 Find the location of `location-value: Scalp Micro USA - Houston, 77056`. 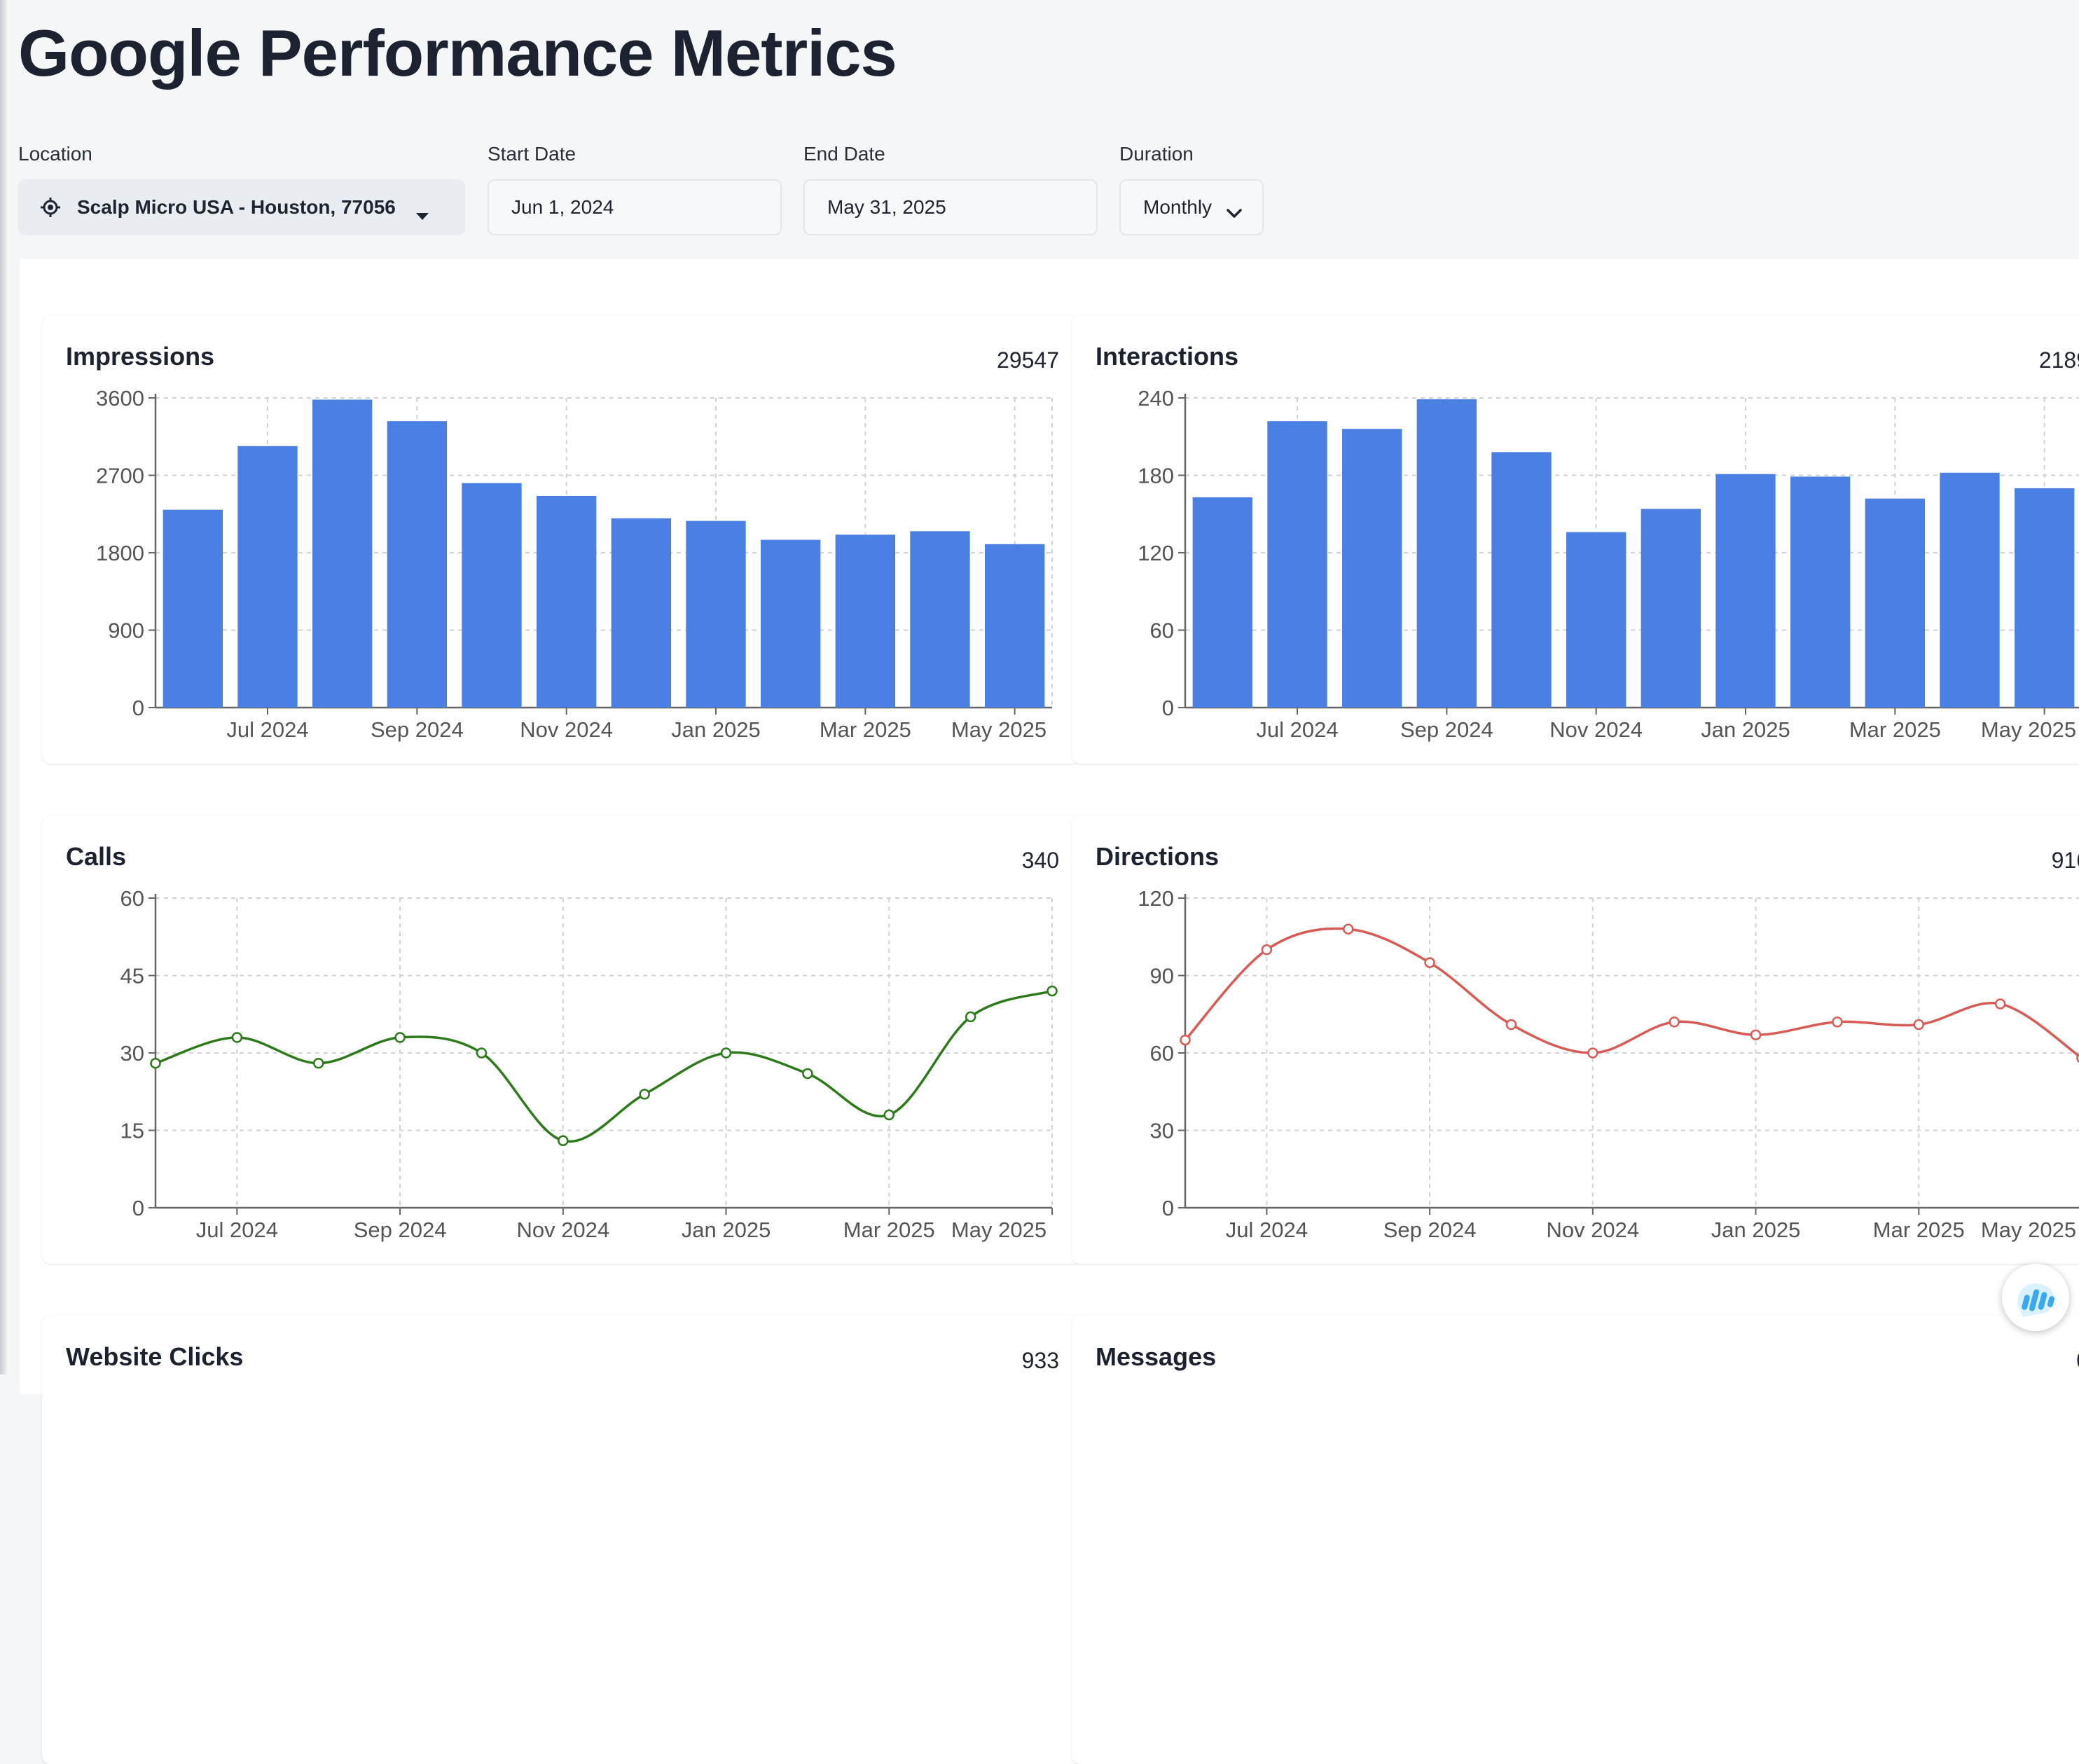

location-value: Scalp Micro USA - Houston, 77056 is located at coordinates (236, 207).